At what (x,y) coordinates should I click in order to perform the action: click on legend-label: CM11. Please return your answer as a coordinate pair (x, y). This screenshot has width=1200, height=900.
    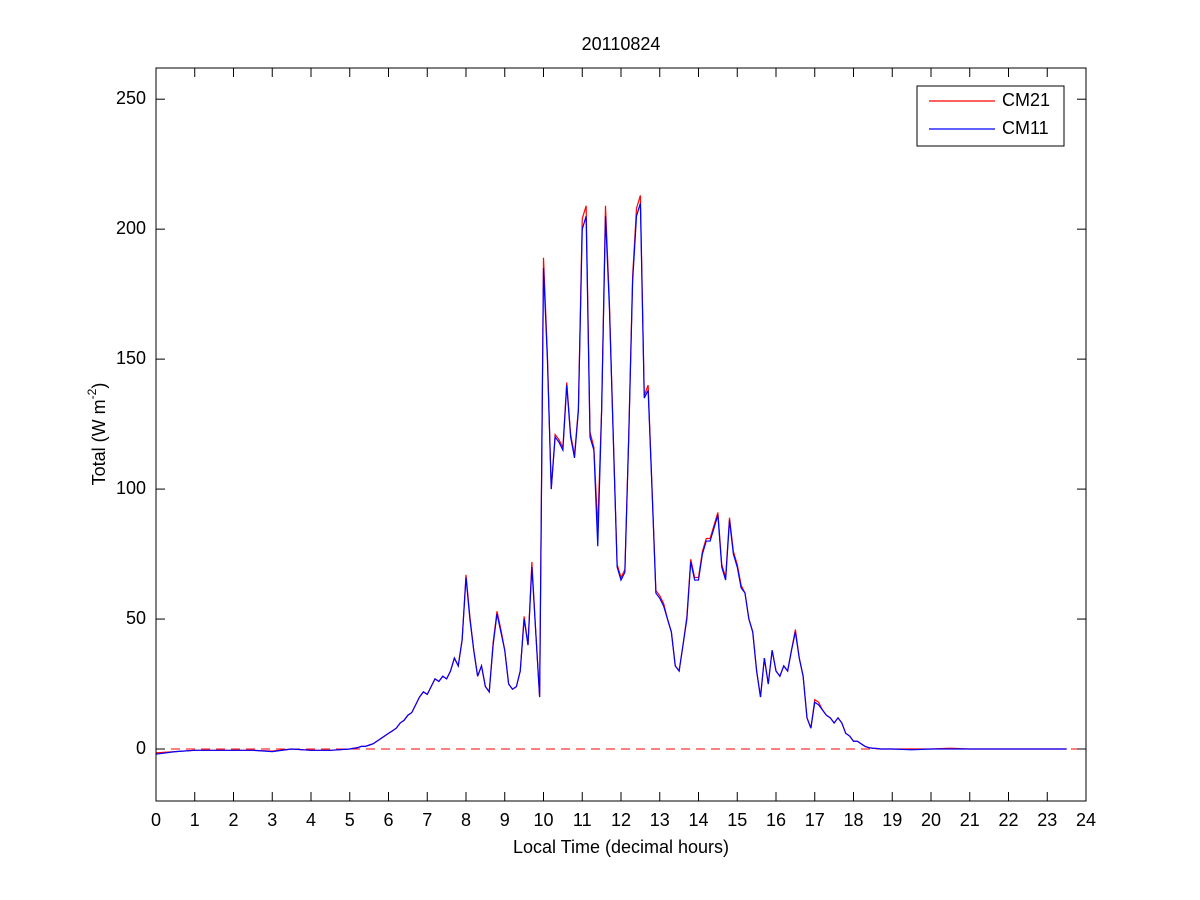
    Looking at the image, I should click on (1025, 128).